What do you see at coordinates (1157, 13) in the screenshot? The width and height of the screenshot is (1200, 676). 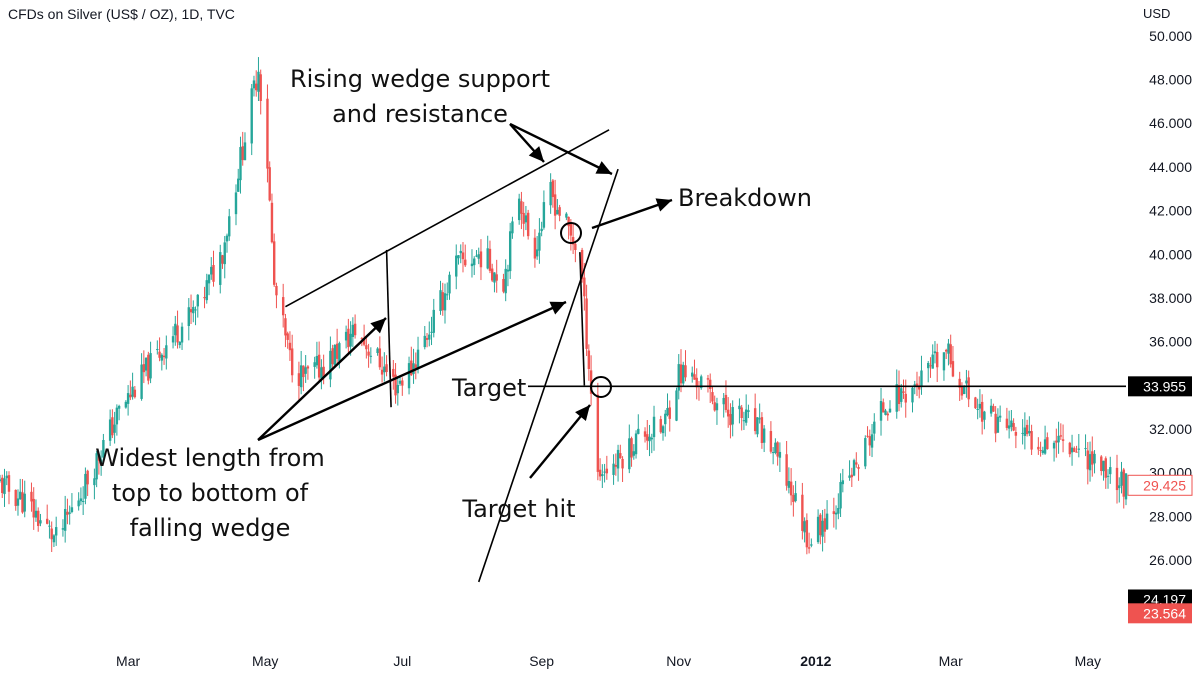 I see `currency-label: USD` at bounding box center [1157, 13].